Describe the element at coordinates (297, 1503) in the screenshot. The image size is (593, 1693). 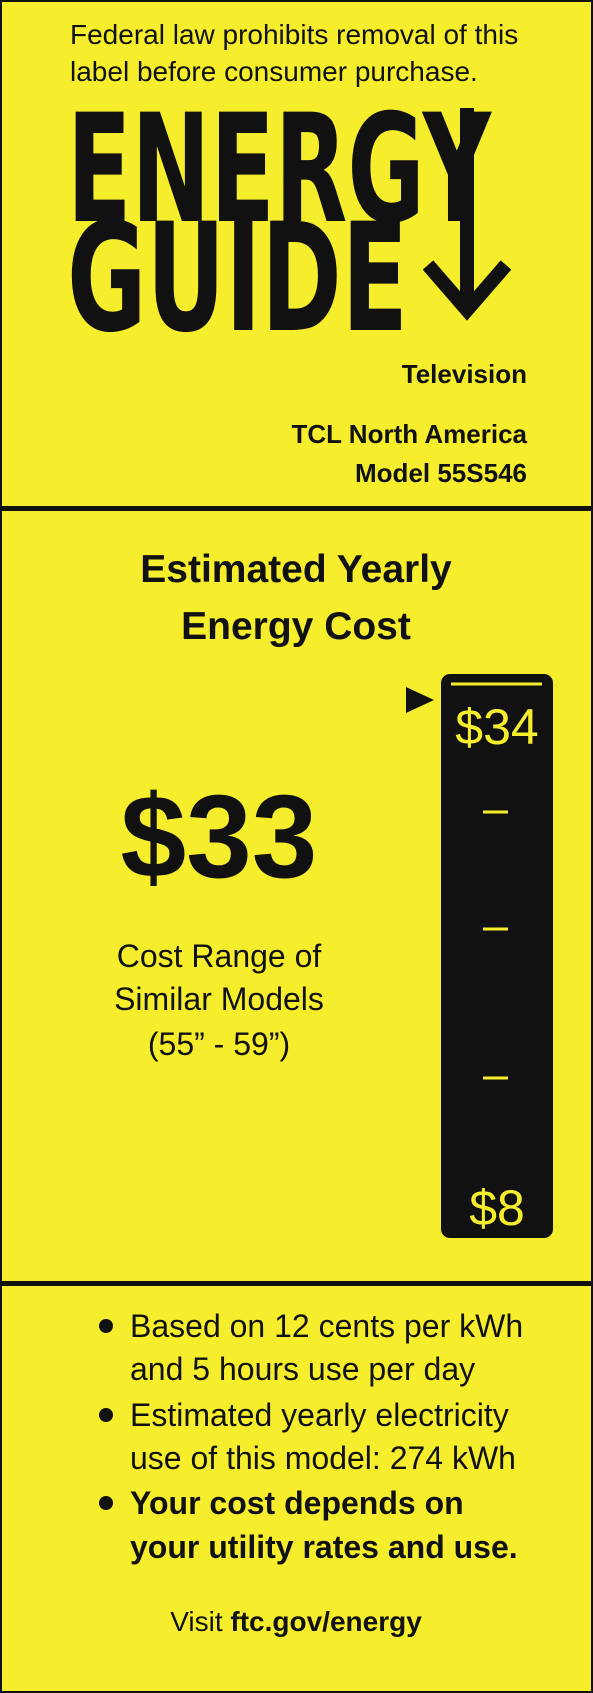
I see `note-line: Your cost depends on` at that location.